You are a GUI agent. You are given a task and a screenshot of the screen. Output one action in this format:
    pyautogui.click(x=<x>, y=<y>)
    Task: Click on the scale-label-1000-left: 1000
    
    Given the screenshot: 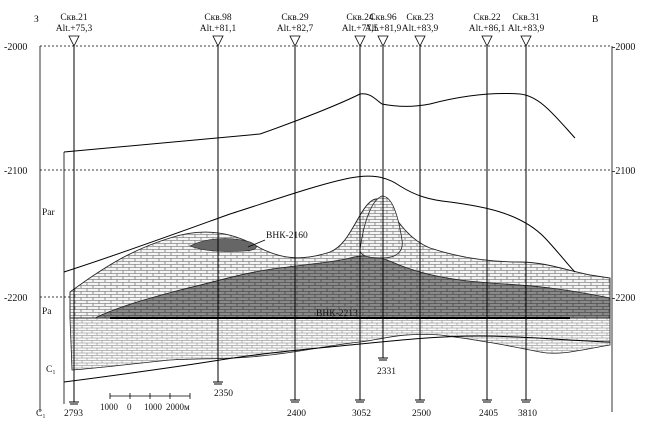 What is the action you would take?
    pyautogui.click(x=109, y=407)
    